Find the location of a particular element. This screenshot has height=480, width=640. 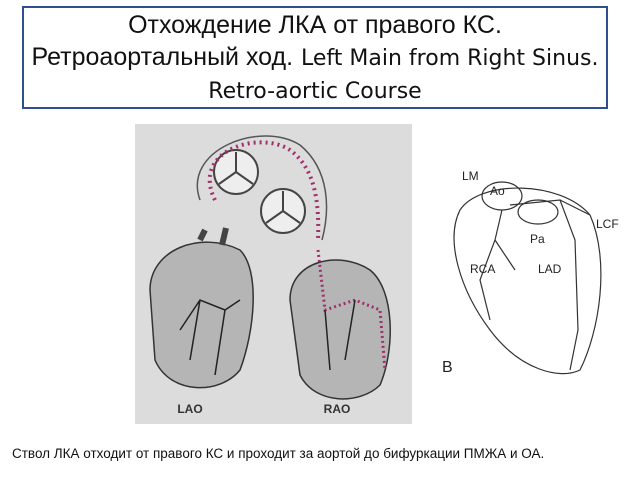

right-diagram: LM Ao Pa LCF RCA LAD B is located at coordinates (530, 272).